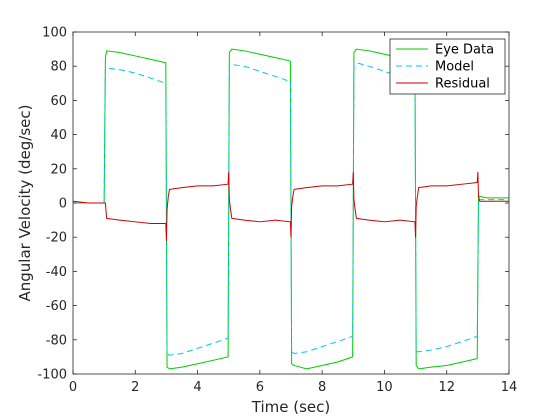  I want to click on legend-label: Eye Data, so click(464, 50).